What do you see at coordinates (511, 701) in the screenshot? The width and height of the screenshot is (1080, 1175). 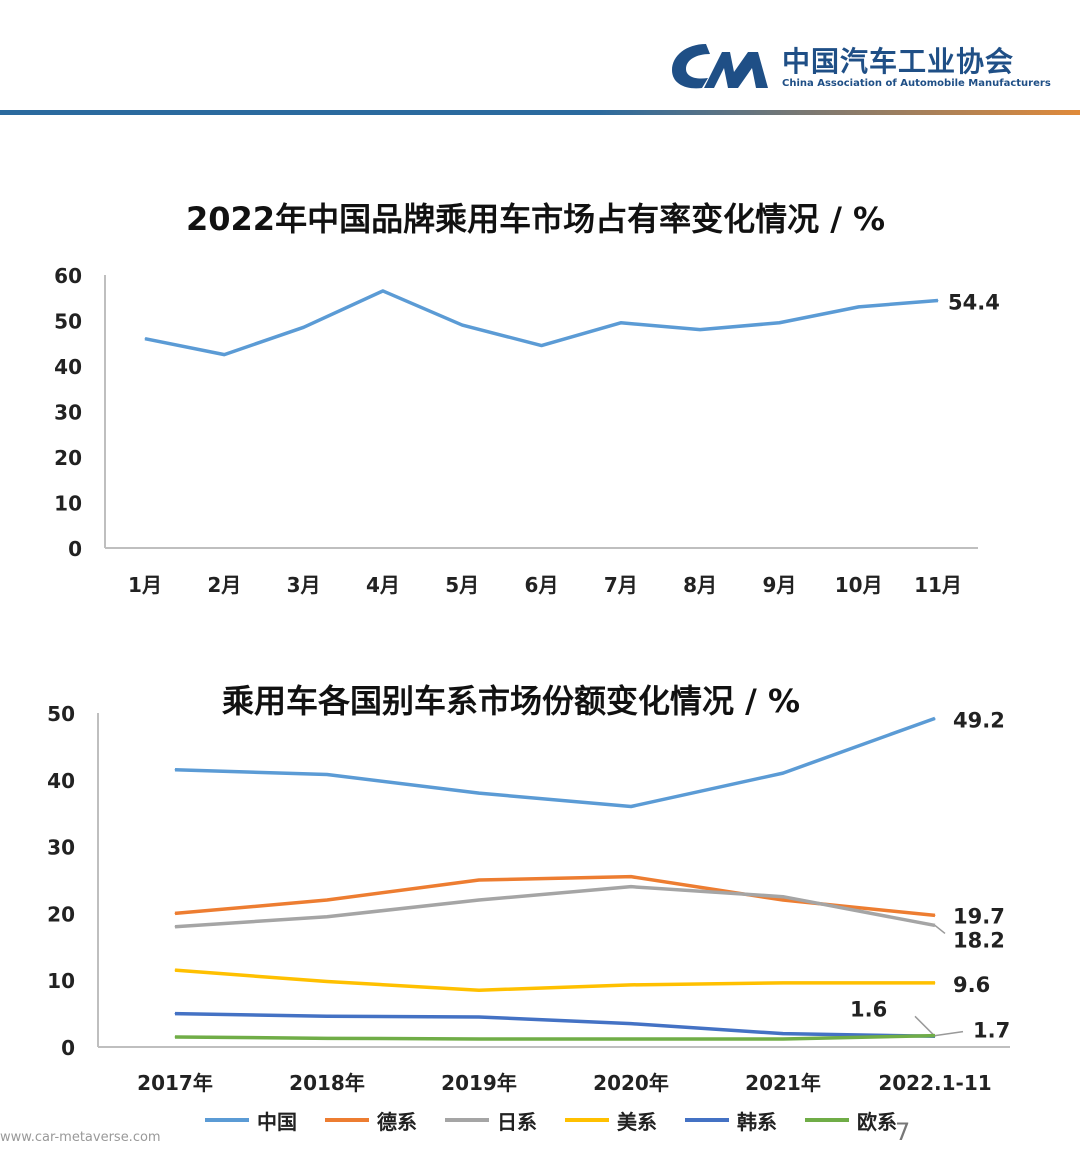 I see `chart2-title: 乘用车各国别车系市场份额变化情况 / %` at bounding box center [511, 701].